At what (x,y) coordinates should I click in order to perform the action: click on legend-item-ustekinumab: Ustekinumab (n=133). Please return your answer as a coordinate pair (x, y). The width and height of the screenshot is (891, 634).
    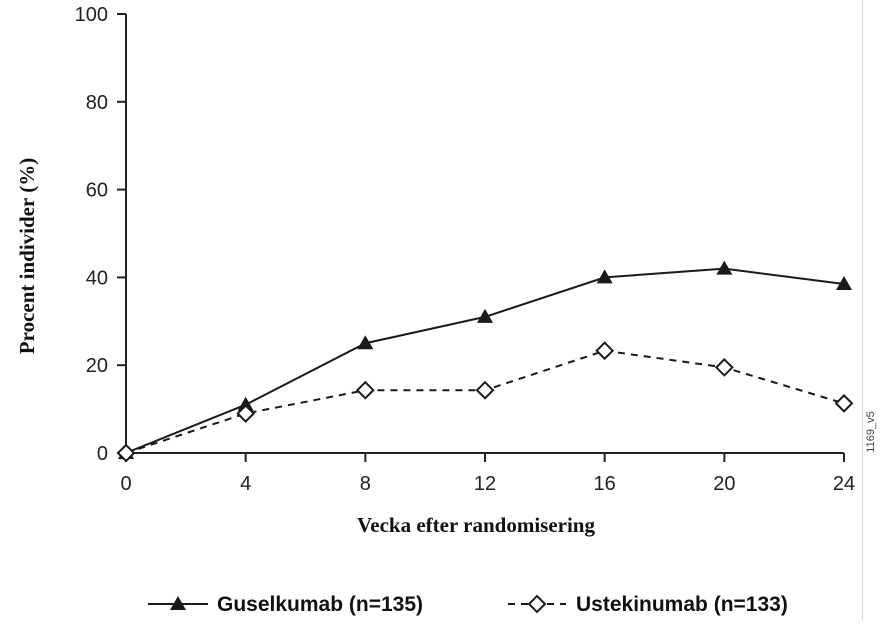
    Looking at the image, I should click on (648, 604).